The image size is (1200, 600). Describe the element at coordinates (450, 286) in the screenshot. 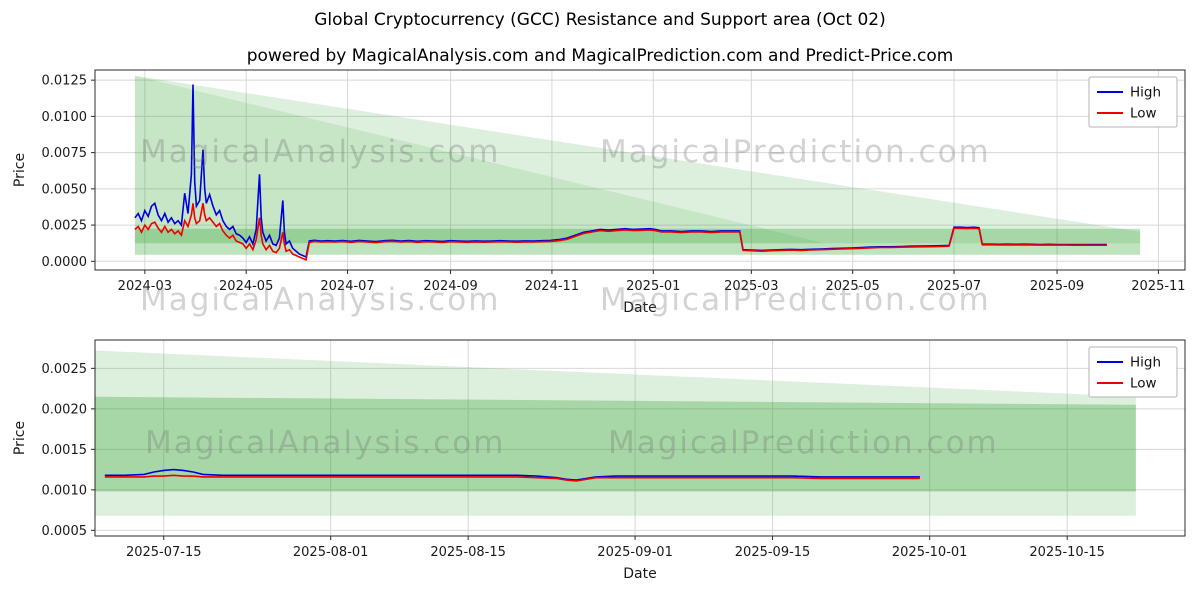

I see `x-tick-label: 2024-09` at that location.